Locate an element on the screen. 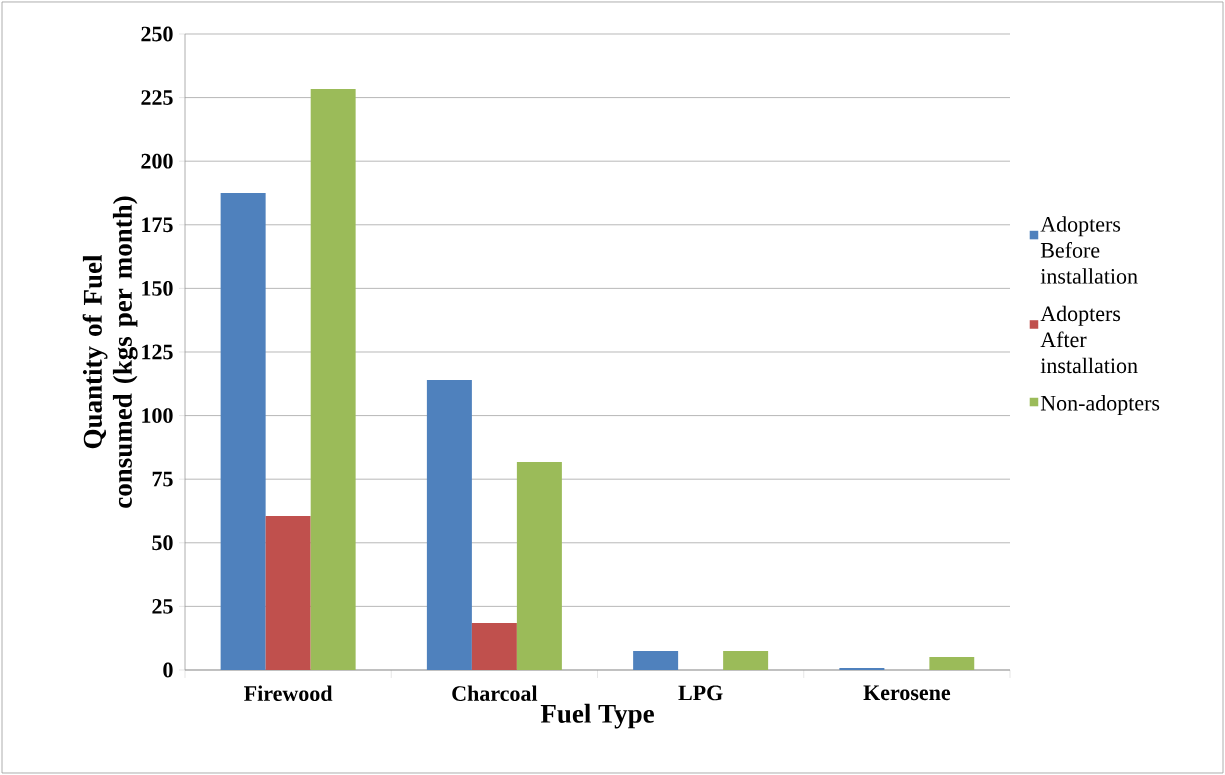 This screenshot has width=1225, height=775. y-tick-label: 50 is located at coordinates (162, 543).